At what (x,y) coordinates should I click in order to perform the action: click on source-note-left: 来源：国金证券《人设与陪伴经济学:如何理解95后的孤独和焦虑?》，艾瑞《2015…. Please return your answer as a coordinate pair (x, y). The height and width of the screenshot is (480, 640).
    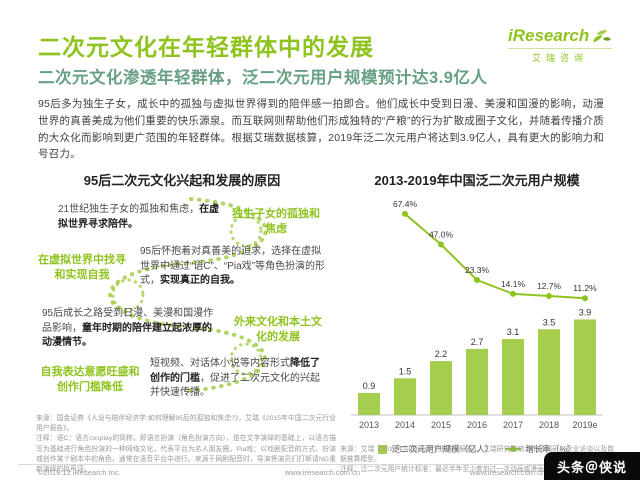
    Looking at the image, I should click on (186, 444).